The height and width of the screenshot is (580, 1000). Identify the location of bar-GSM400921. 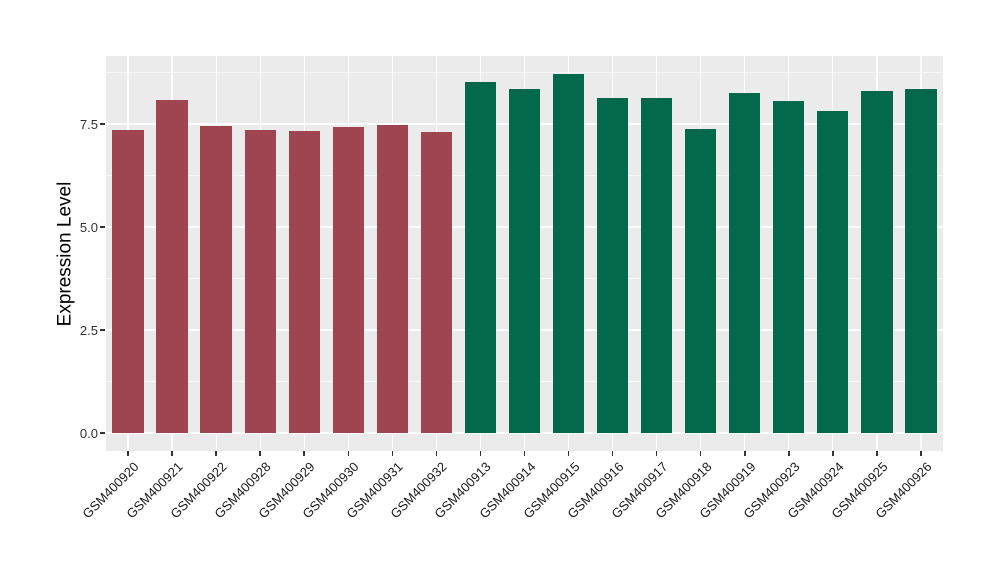
(172, 266).